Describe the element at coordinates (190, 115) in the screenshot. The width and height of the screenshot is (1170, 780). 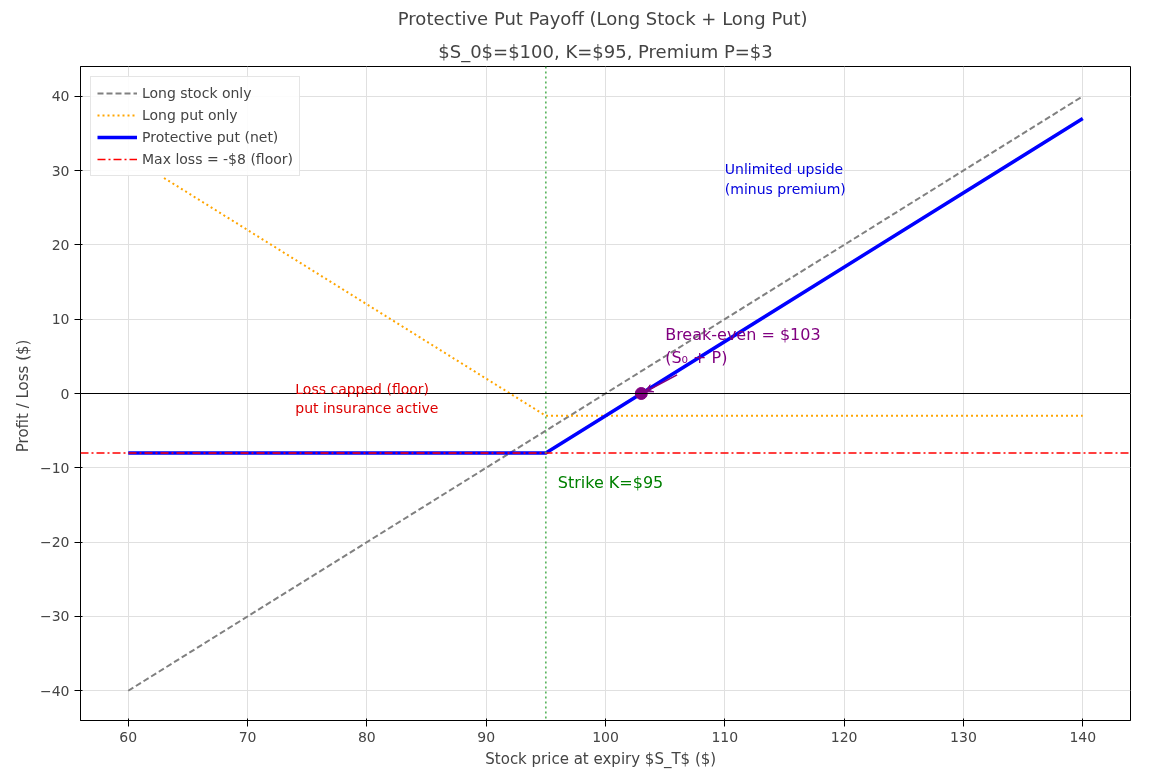
I see `legend-label: Long put only` at that location.